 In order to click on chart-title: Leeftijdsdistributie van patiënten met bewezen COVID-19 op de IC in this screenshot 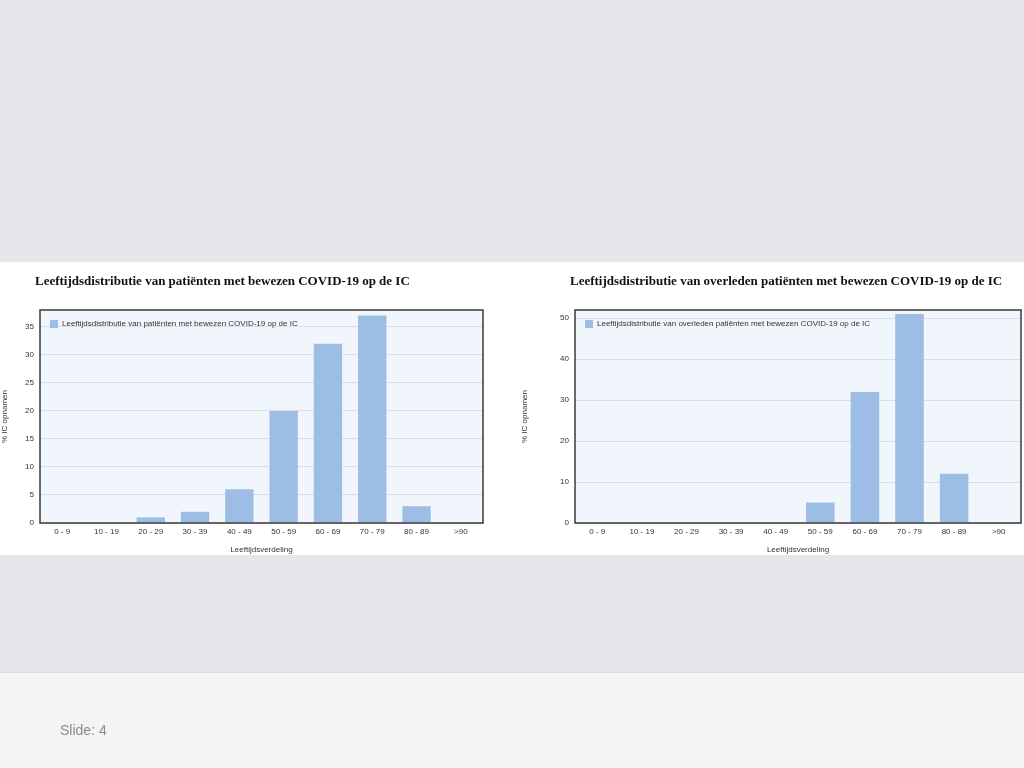, I will do `click(222, 281)`.